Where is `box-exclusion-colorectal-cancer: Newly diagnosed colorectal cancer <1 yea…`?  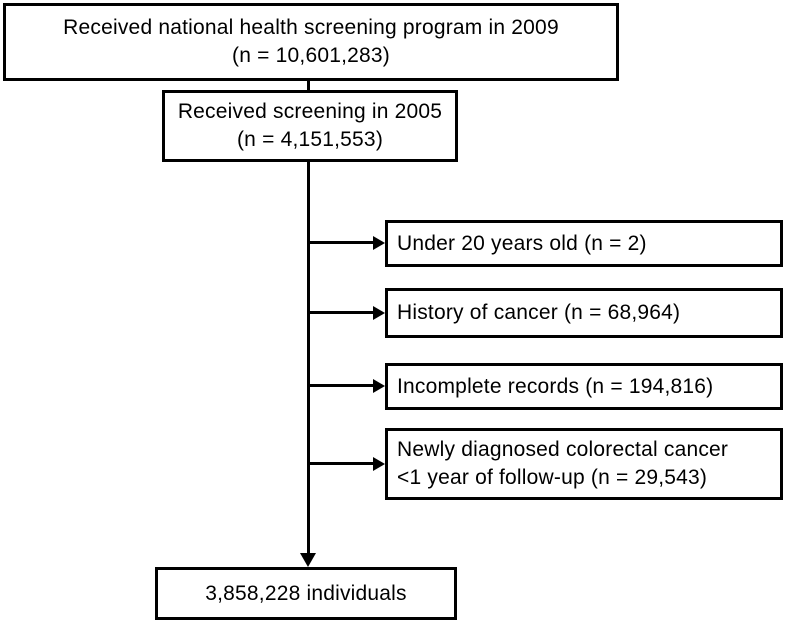 box-exclusion-colorectal-cancer: Newly diagnosed colorectal cancer <1 yea… is located at coordinates (584, 464).